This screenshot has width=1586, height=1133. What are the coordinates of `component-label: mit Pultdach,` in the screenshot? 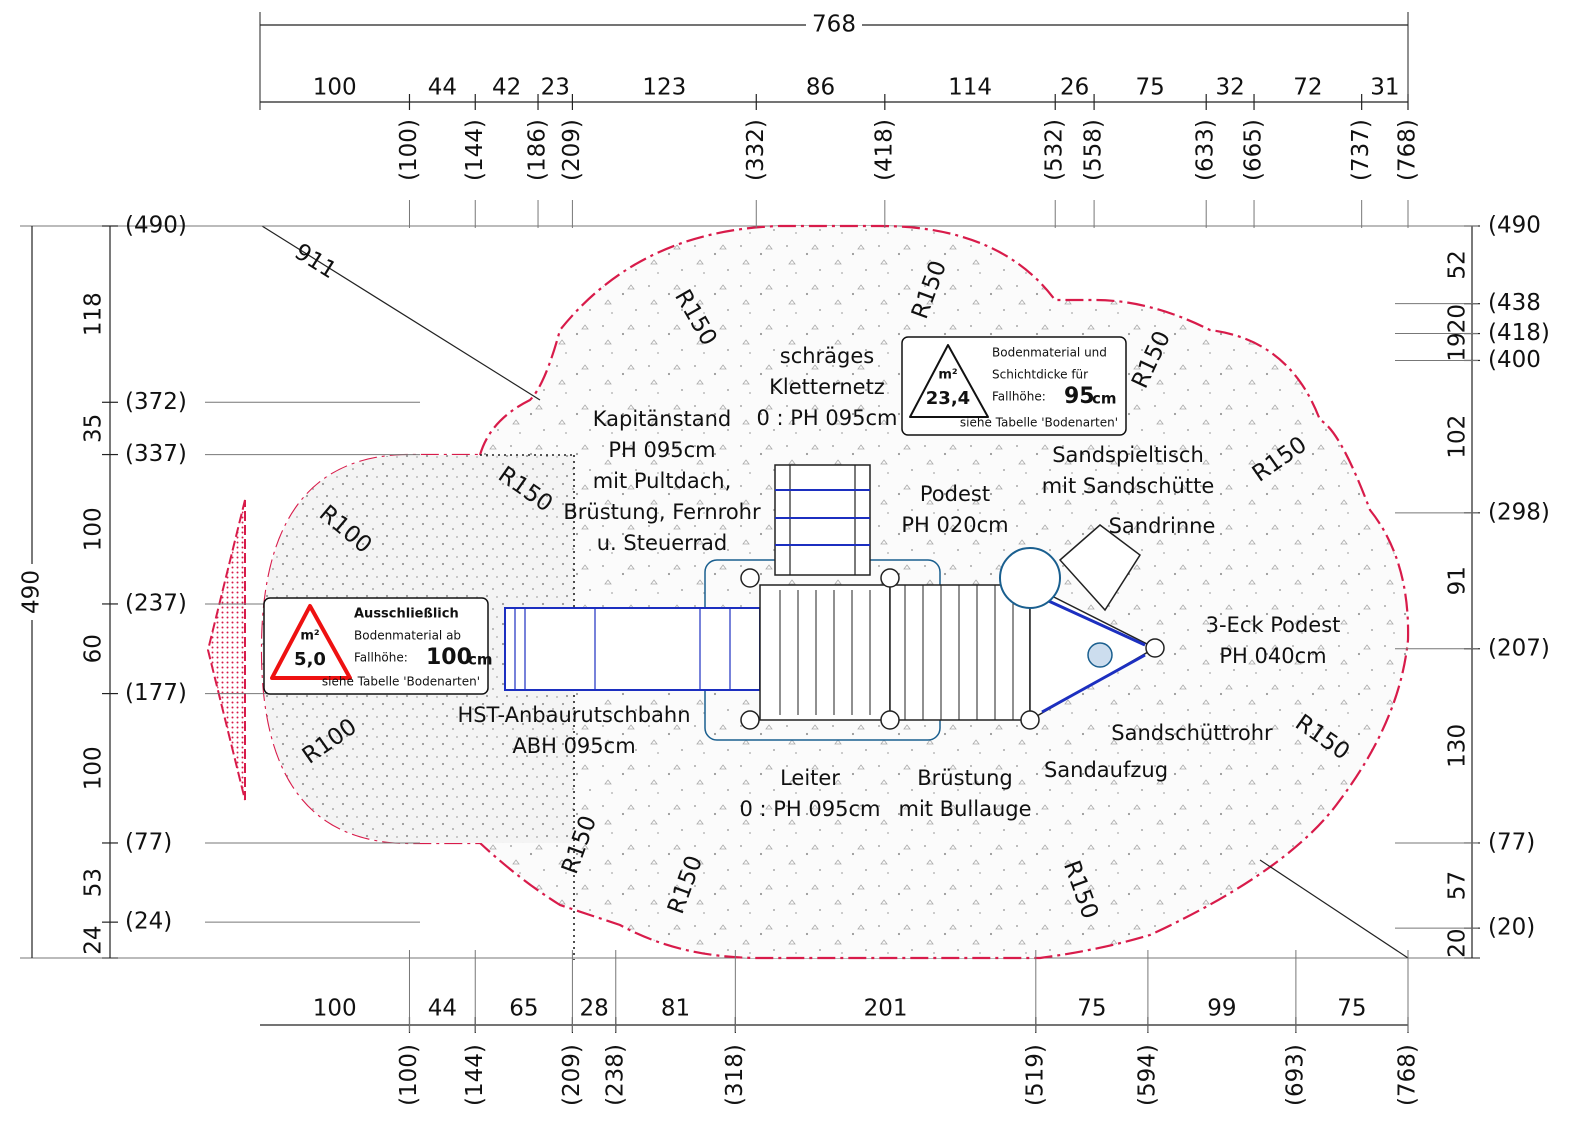 It's located at (662, 481).